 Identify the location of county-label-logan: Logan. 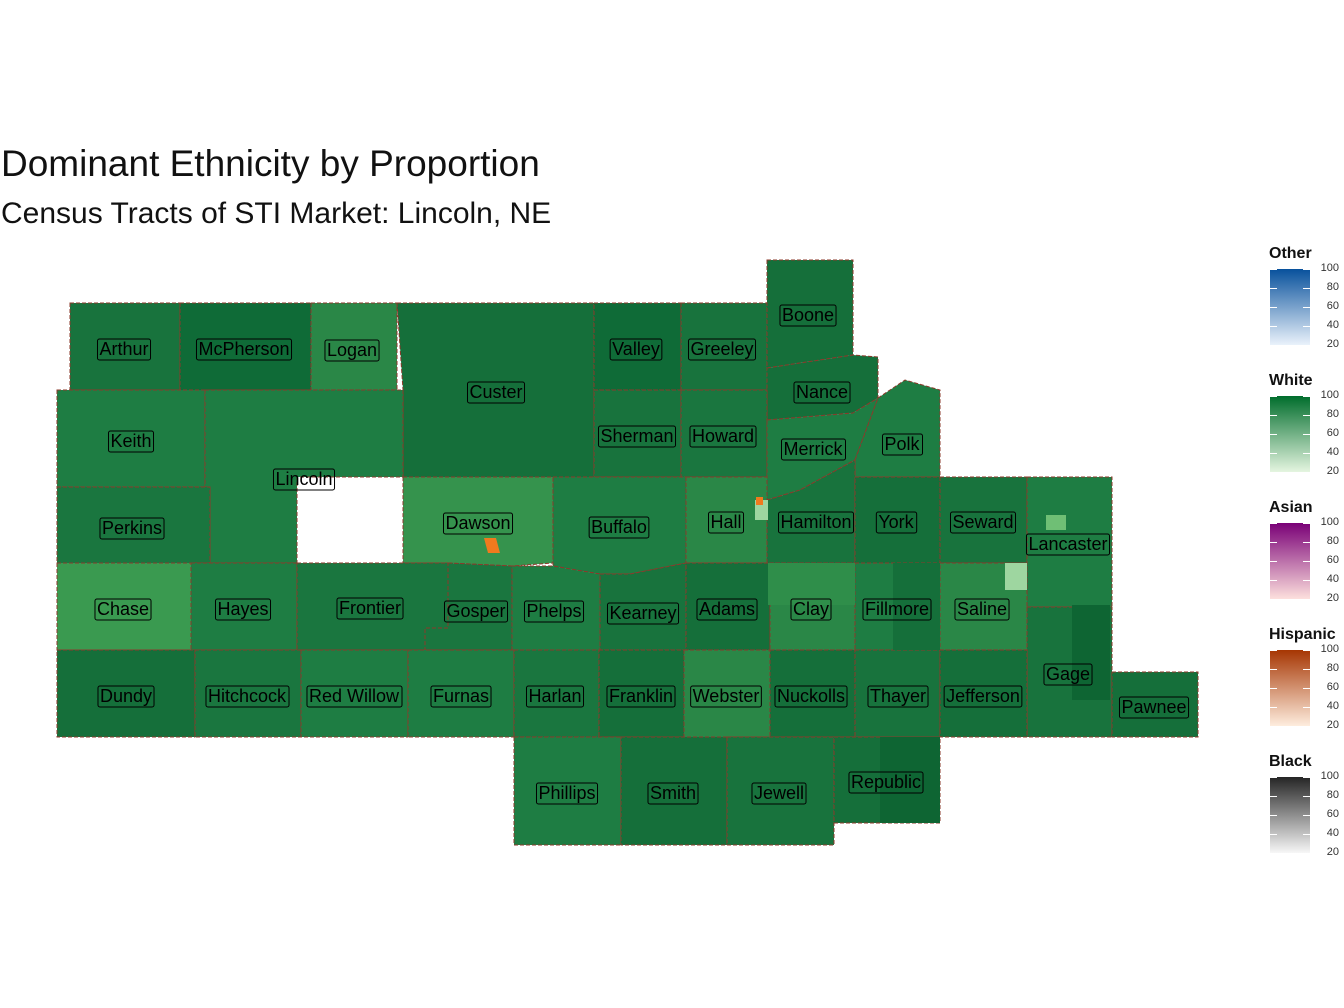
(352, 350).